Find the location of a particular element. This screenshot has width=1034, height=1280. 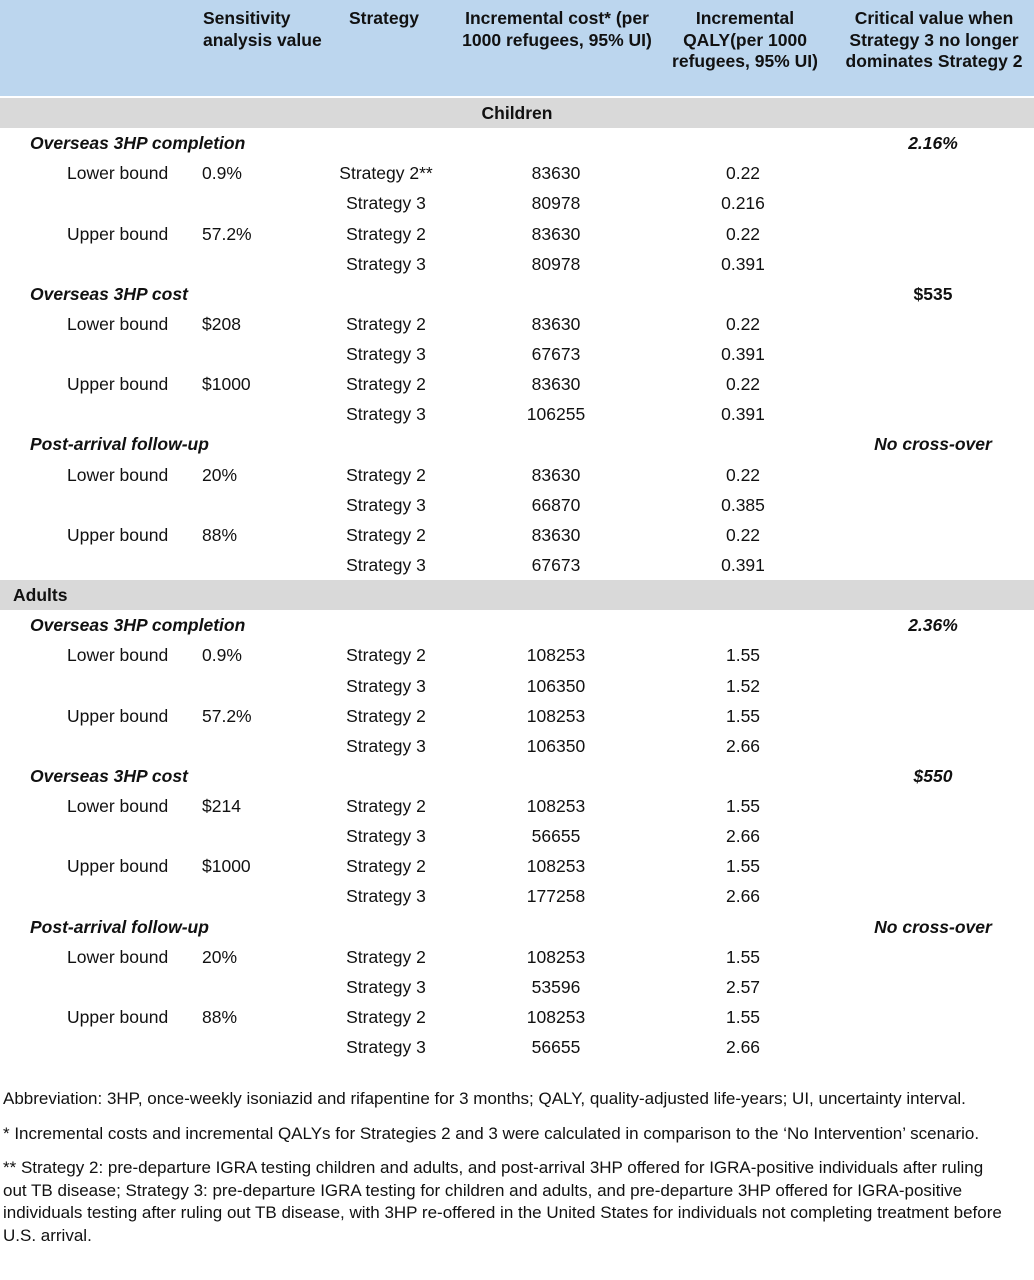

table-row: Lower bound $208 Strategy 2 83630 0.22 is located at coordinates (517, 324).